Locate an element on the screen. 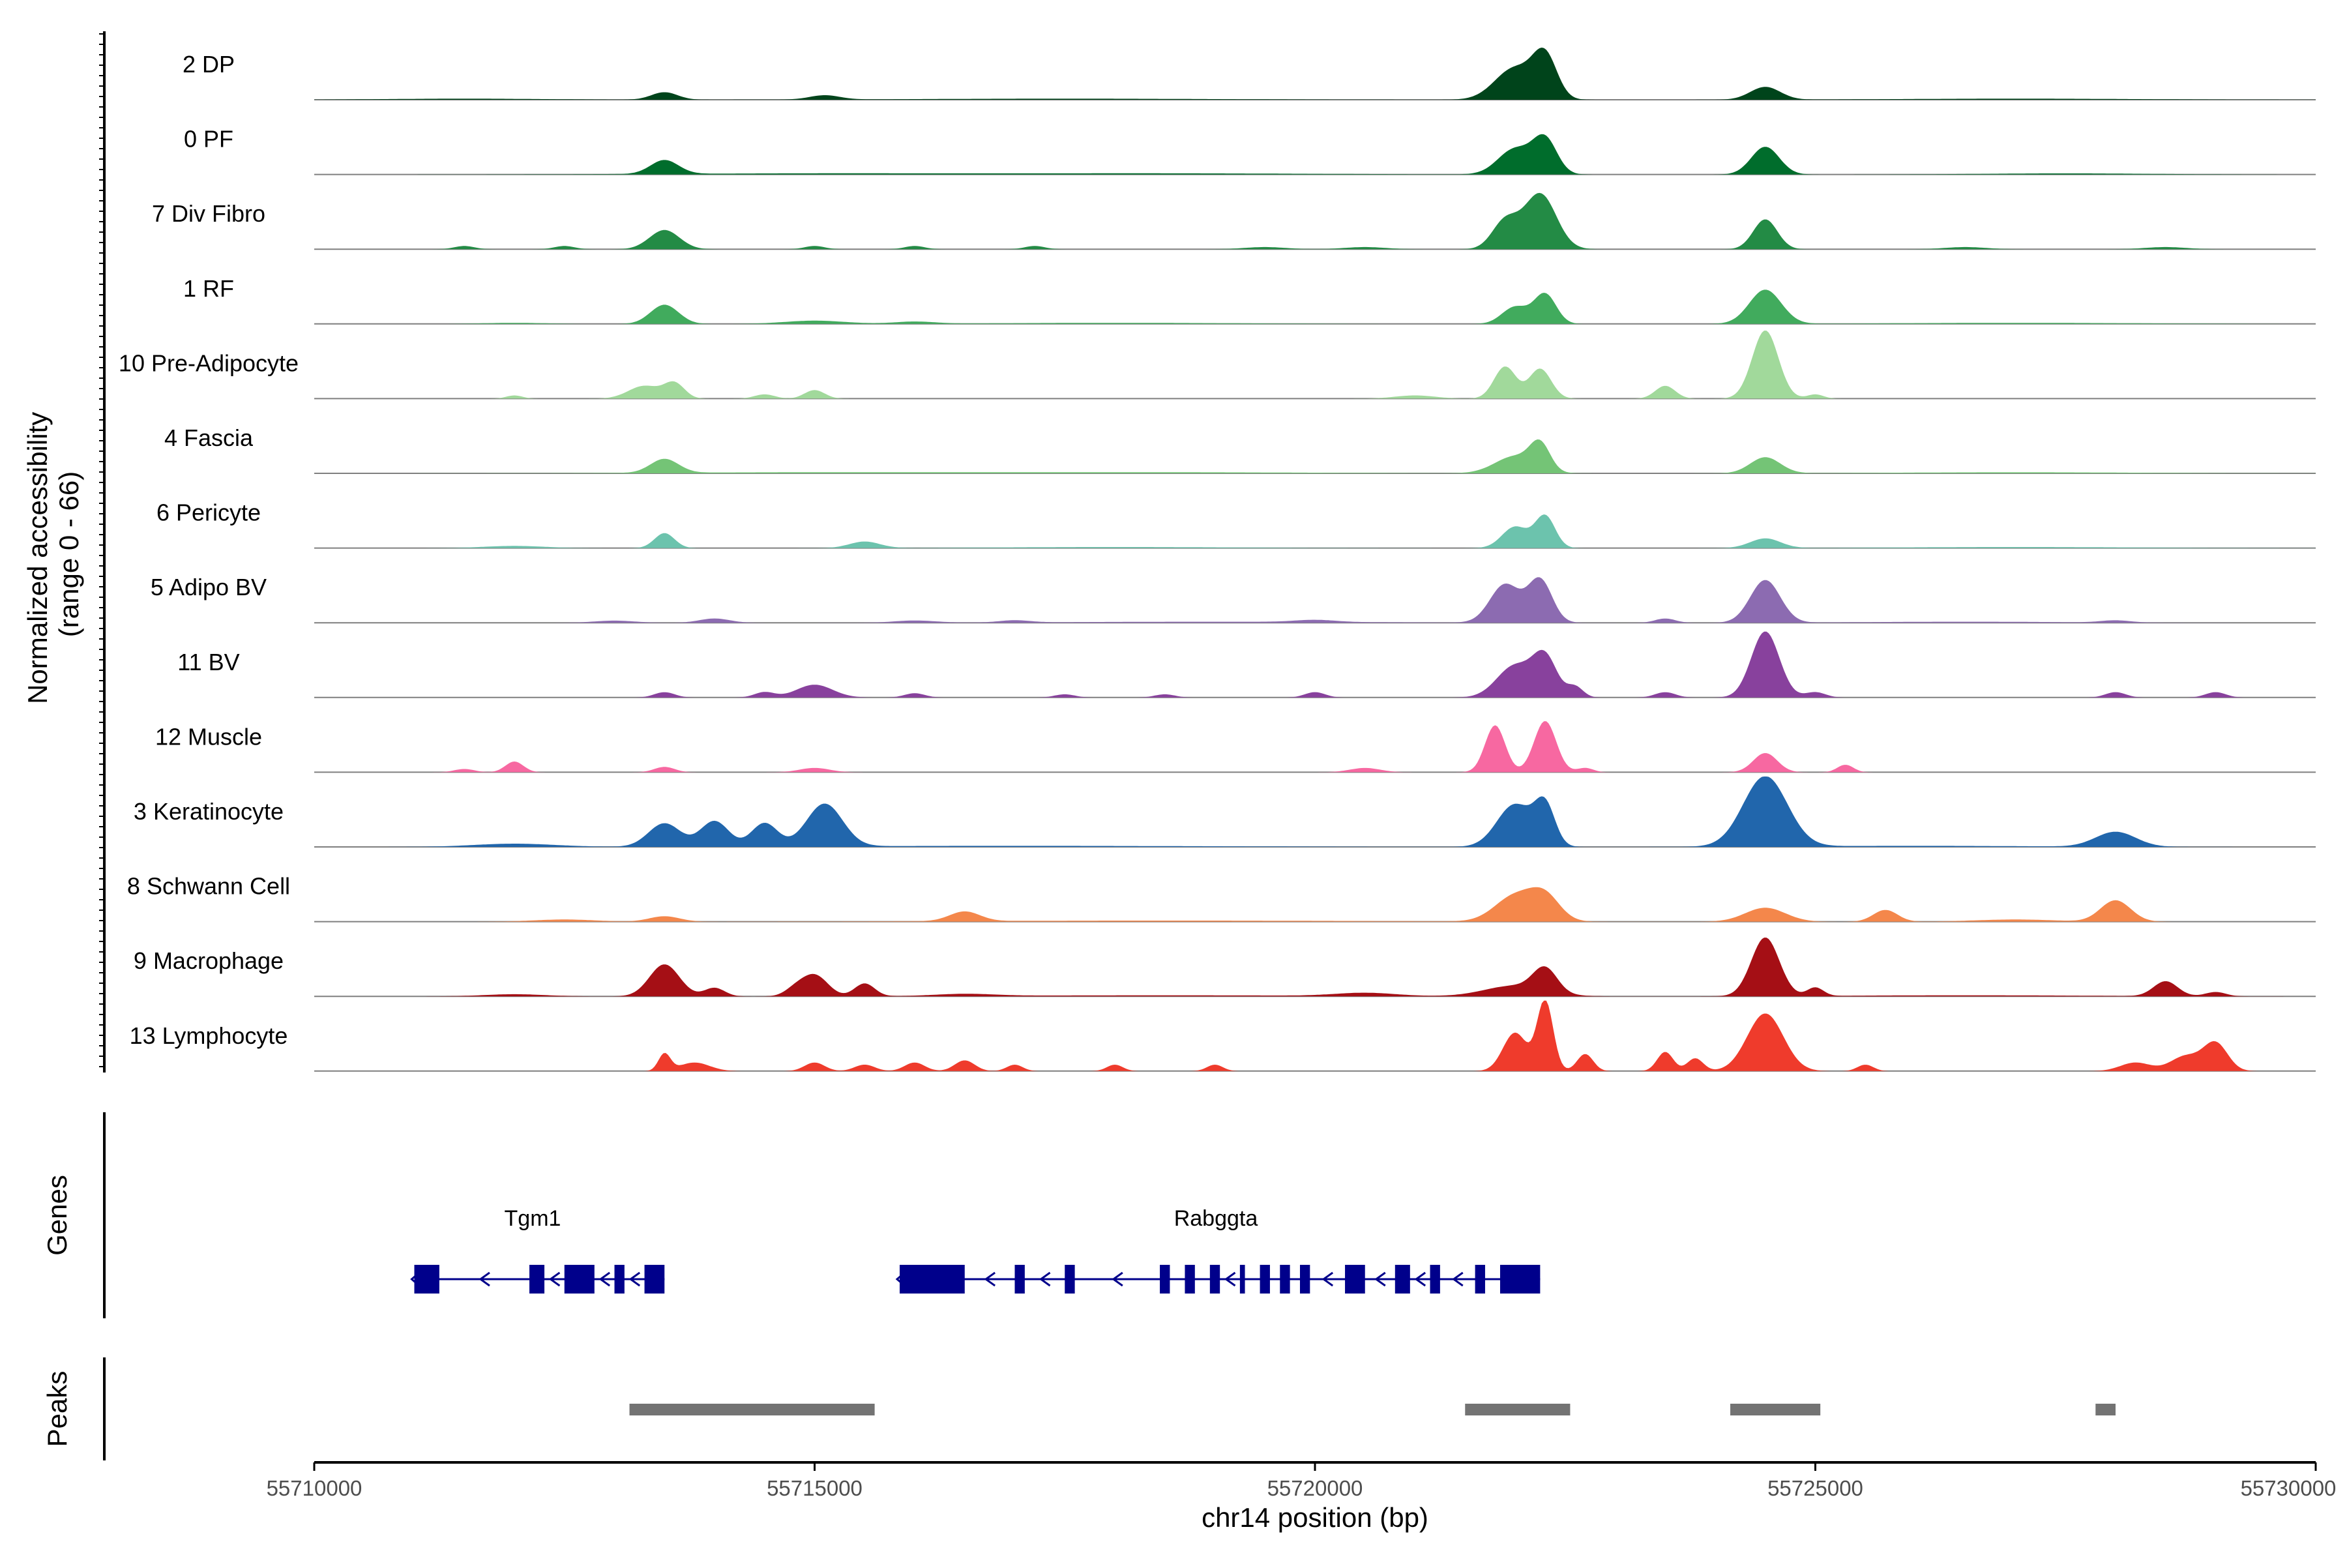 Image resolution: width=2347 pixels, height=1568 pixels. track-14: 13 Lymphocyte is located at coordinates (1223, 1036).